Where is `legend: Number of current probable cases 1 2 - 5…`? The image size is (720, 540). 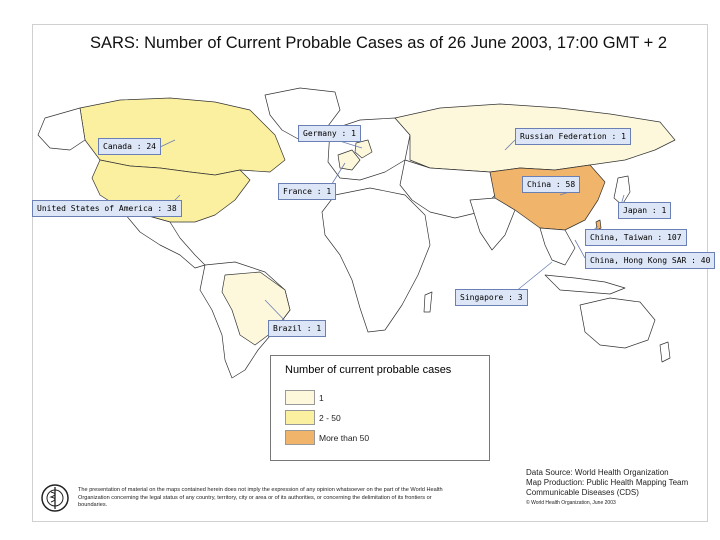
legend: Number of current probable cases 1 2 - 5… is located at coordinates (380, 408).